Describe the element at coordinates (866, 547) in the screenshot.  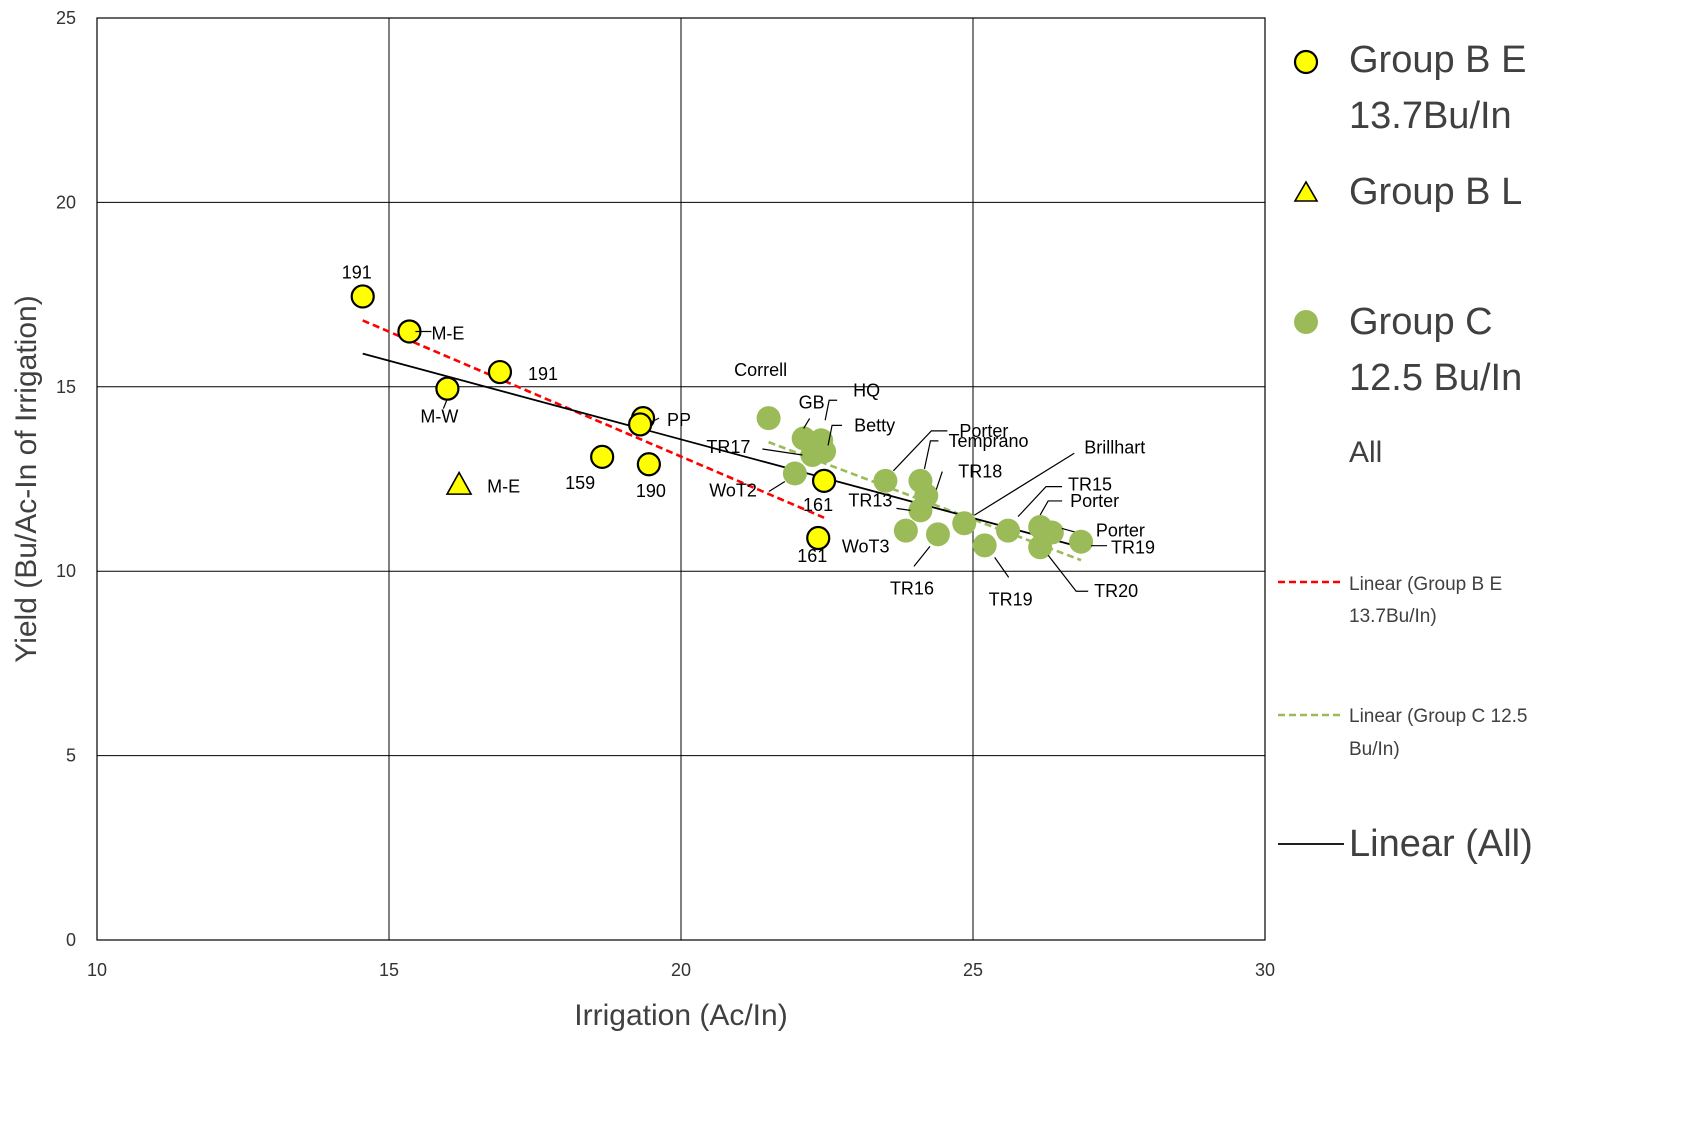
I see `point-label: WoT3` at that location.